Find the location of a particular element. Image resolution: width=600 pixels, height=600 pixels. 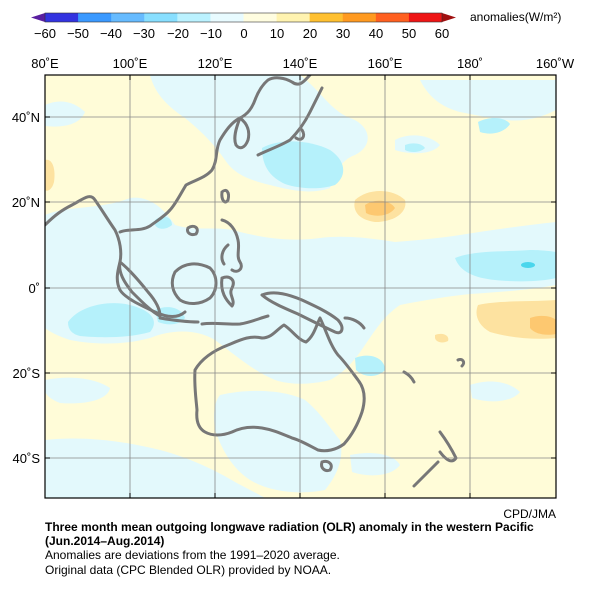

legend-tick: 50 is located at coordinates (409, 33).